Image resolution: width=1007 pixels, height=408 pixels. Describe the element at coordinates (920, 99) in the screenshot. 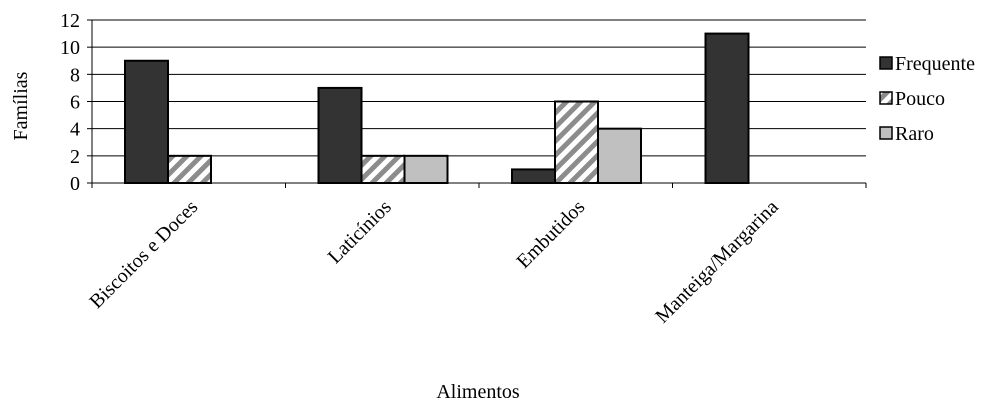

I see `legend-label-pouco: Pouco` at that location.